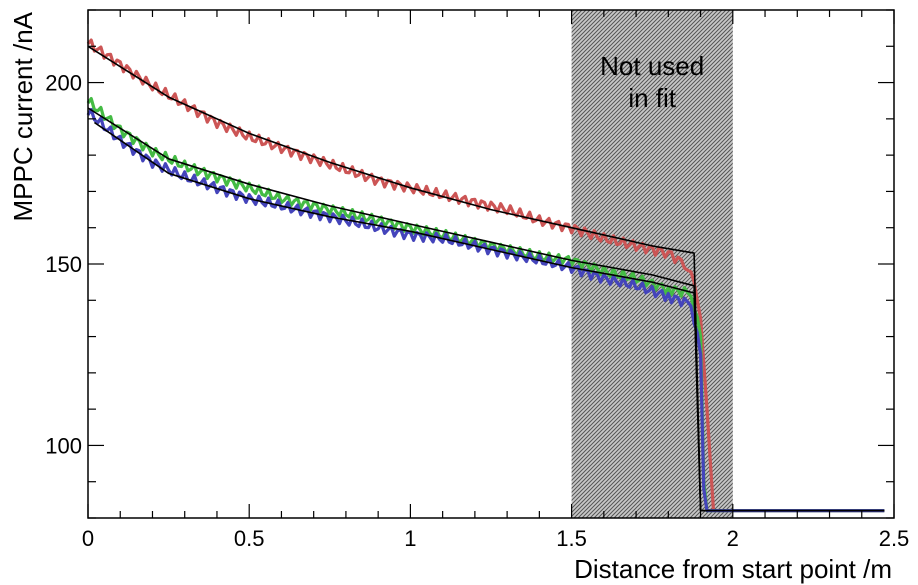 The height and width of the screenshot is (585, 918). I want to click on y-tick-label: 100, so click(63, 445).